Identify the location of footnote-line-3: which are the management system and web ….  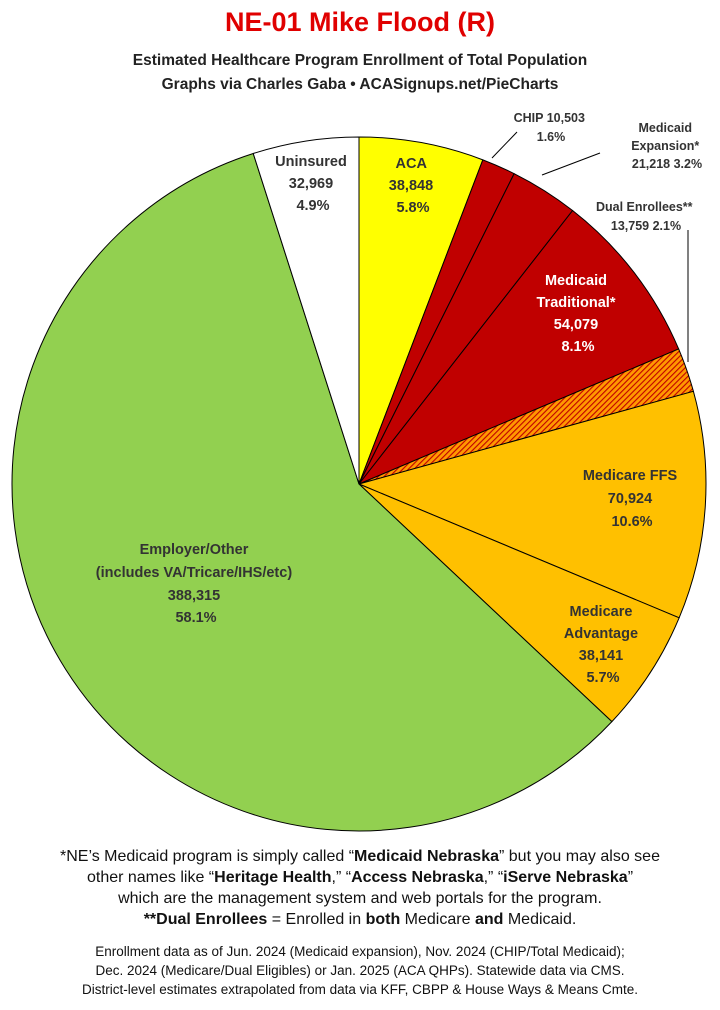
(360, 898).